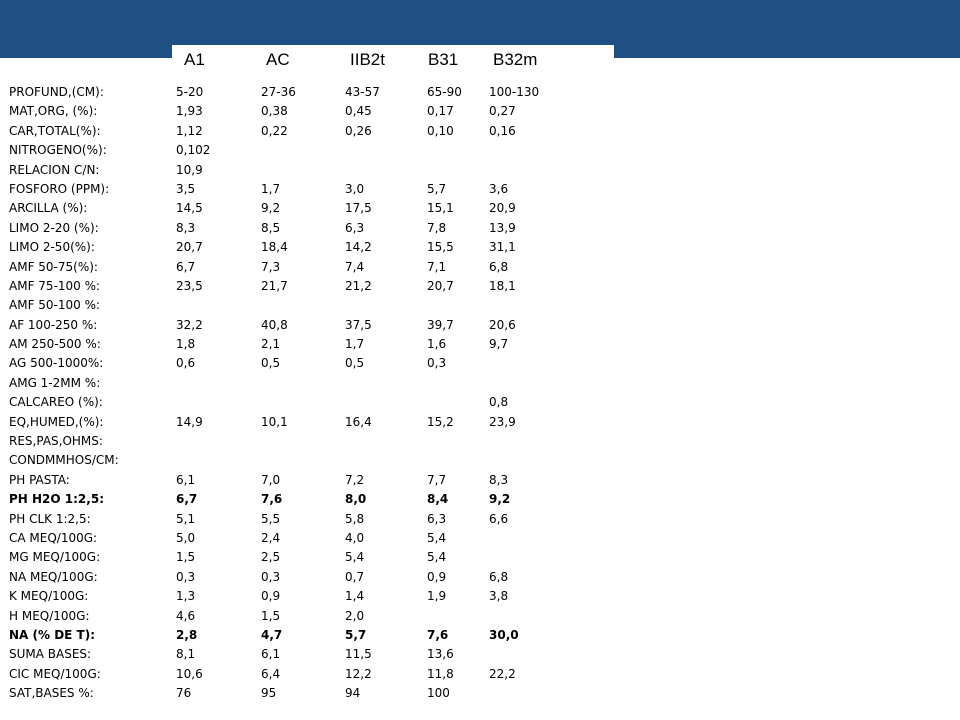  I want to click on cell-a1: 5-20, so click(190, 92).